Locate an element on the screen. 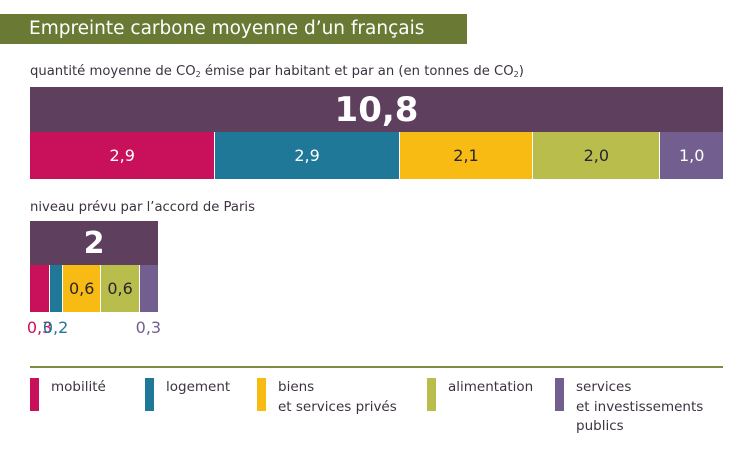 Image resolution: width=743 pixels, height=454 pixels. paris-value-label-mobilite: 0,3 is located at coordinates (39, 327).